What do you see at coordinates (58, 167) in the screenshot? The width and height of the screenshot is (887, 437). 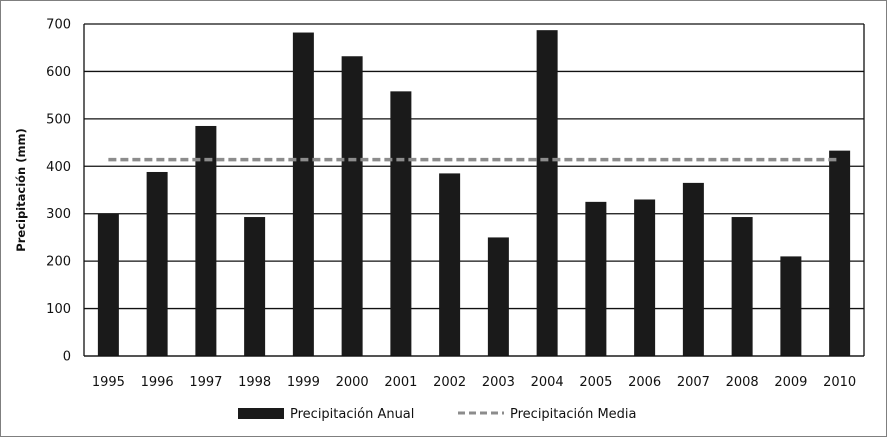 I see `y-tick-label: 400` at bounding box center [58, 167].